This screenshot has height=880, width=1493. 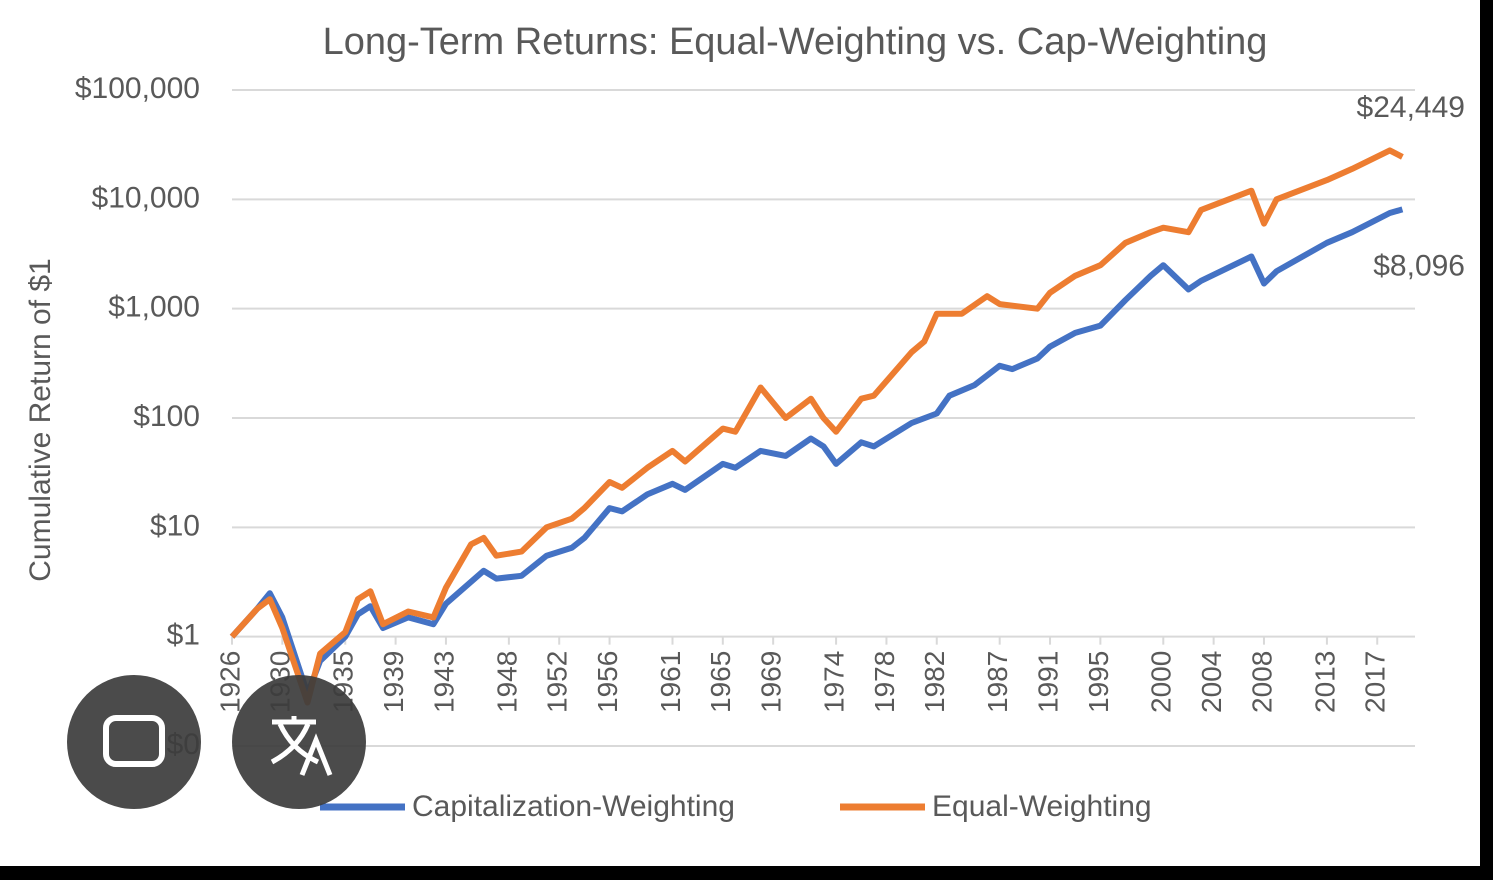 I want to click on x-tick-label: 1991, so click(x=1047, y=682).